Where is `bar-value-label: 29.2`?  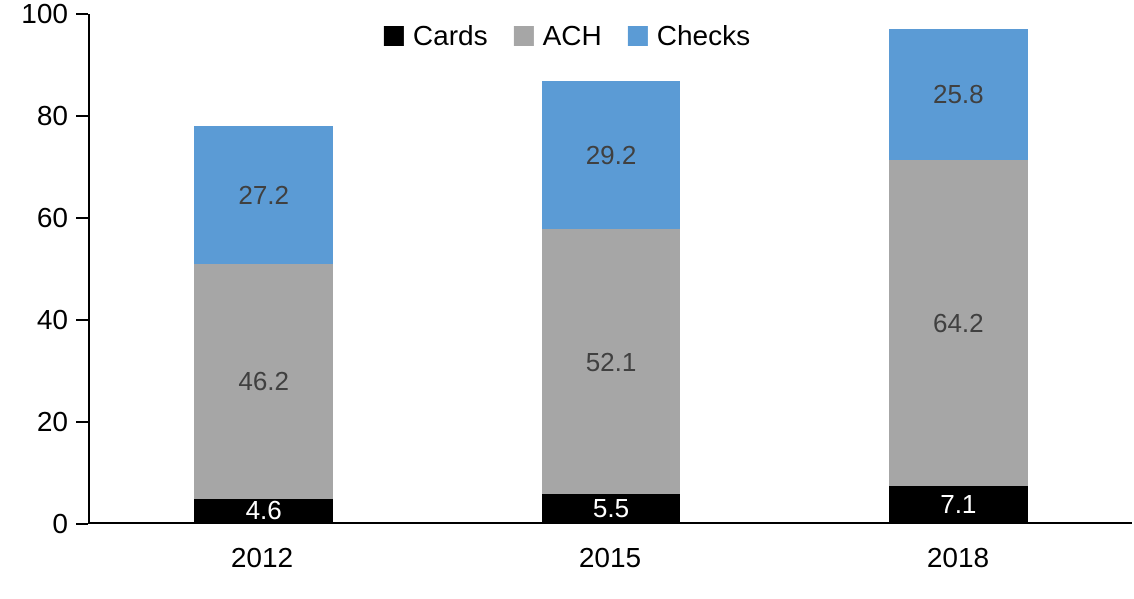
bar-value-label: 29.2 is located at coordinates (611, 155).